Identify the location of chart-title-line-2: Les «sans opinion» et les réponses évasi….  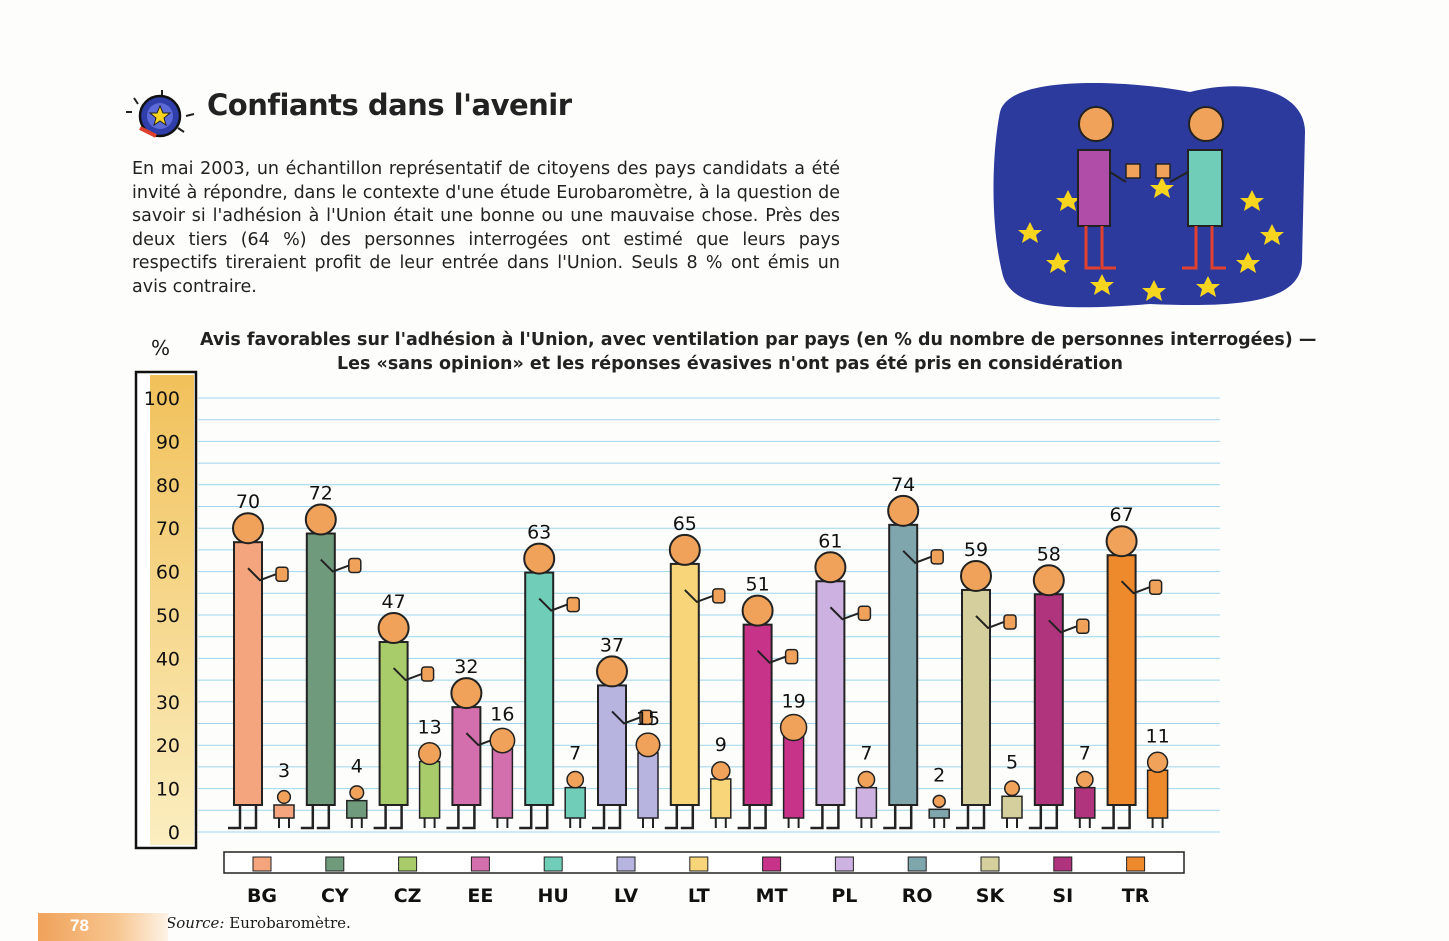
(730, 364).